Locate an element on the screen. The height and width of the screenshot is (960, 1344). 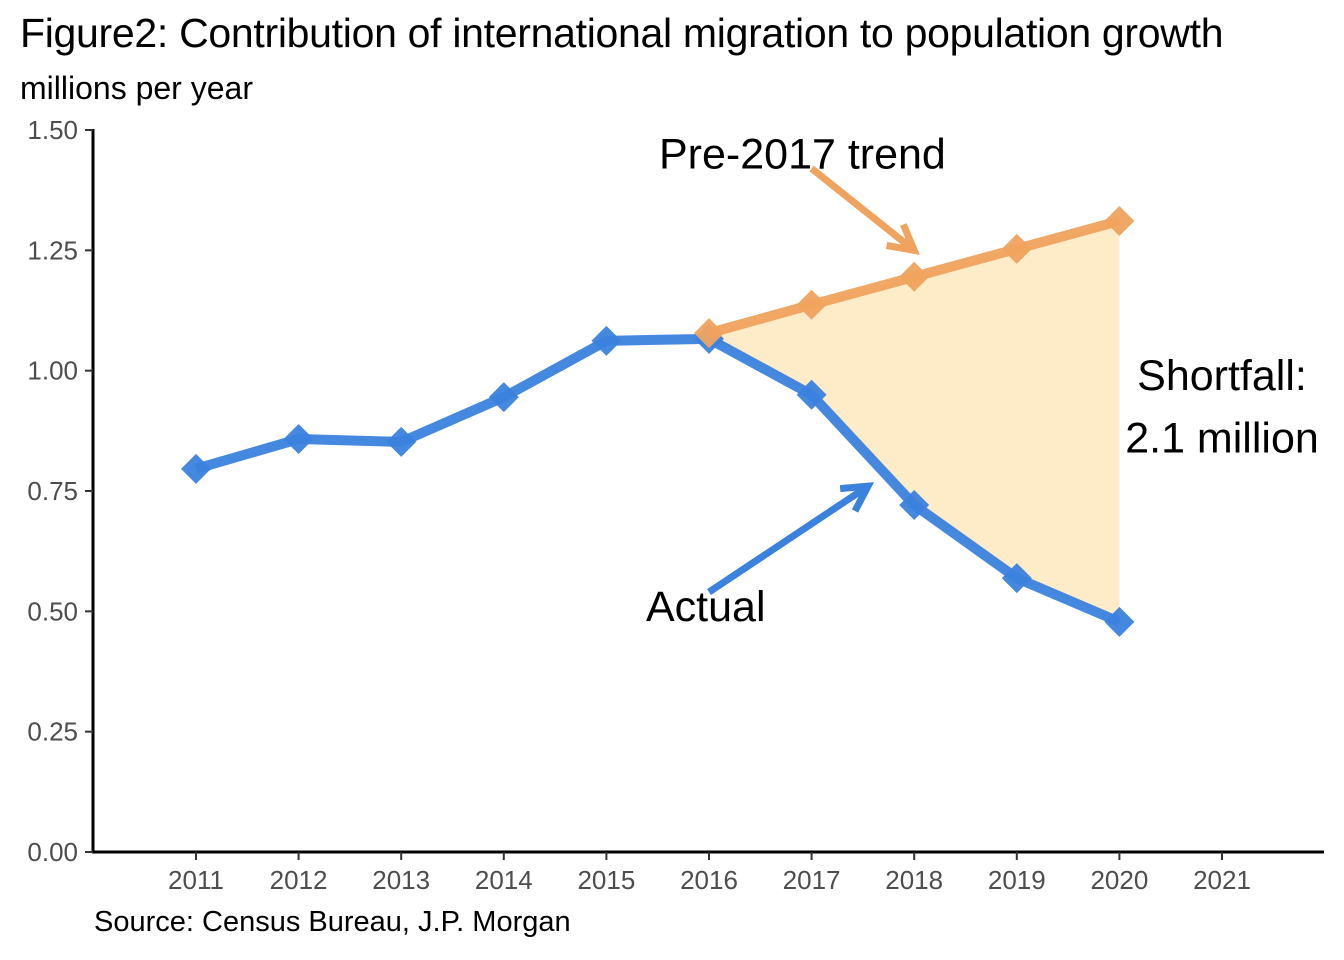
x-tick-label: 2020 is located at coordinates (1119, 880).